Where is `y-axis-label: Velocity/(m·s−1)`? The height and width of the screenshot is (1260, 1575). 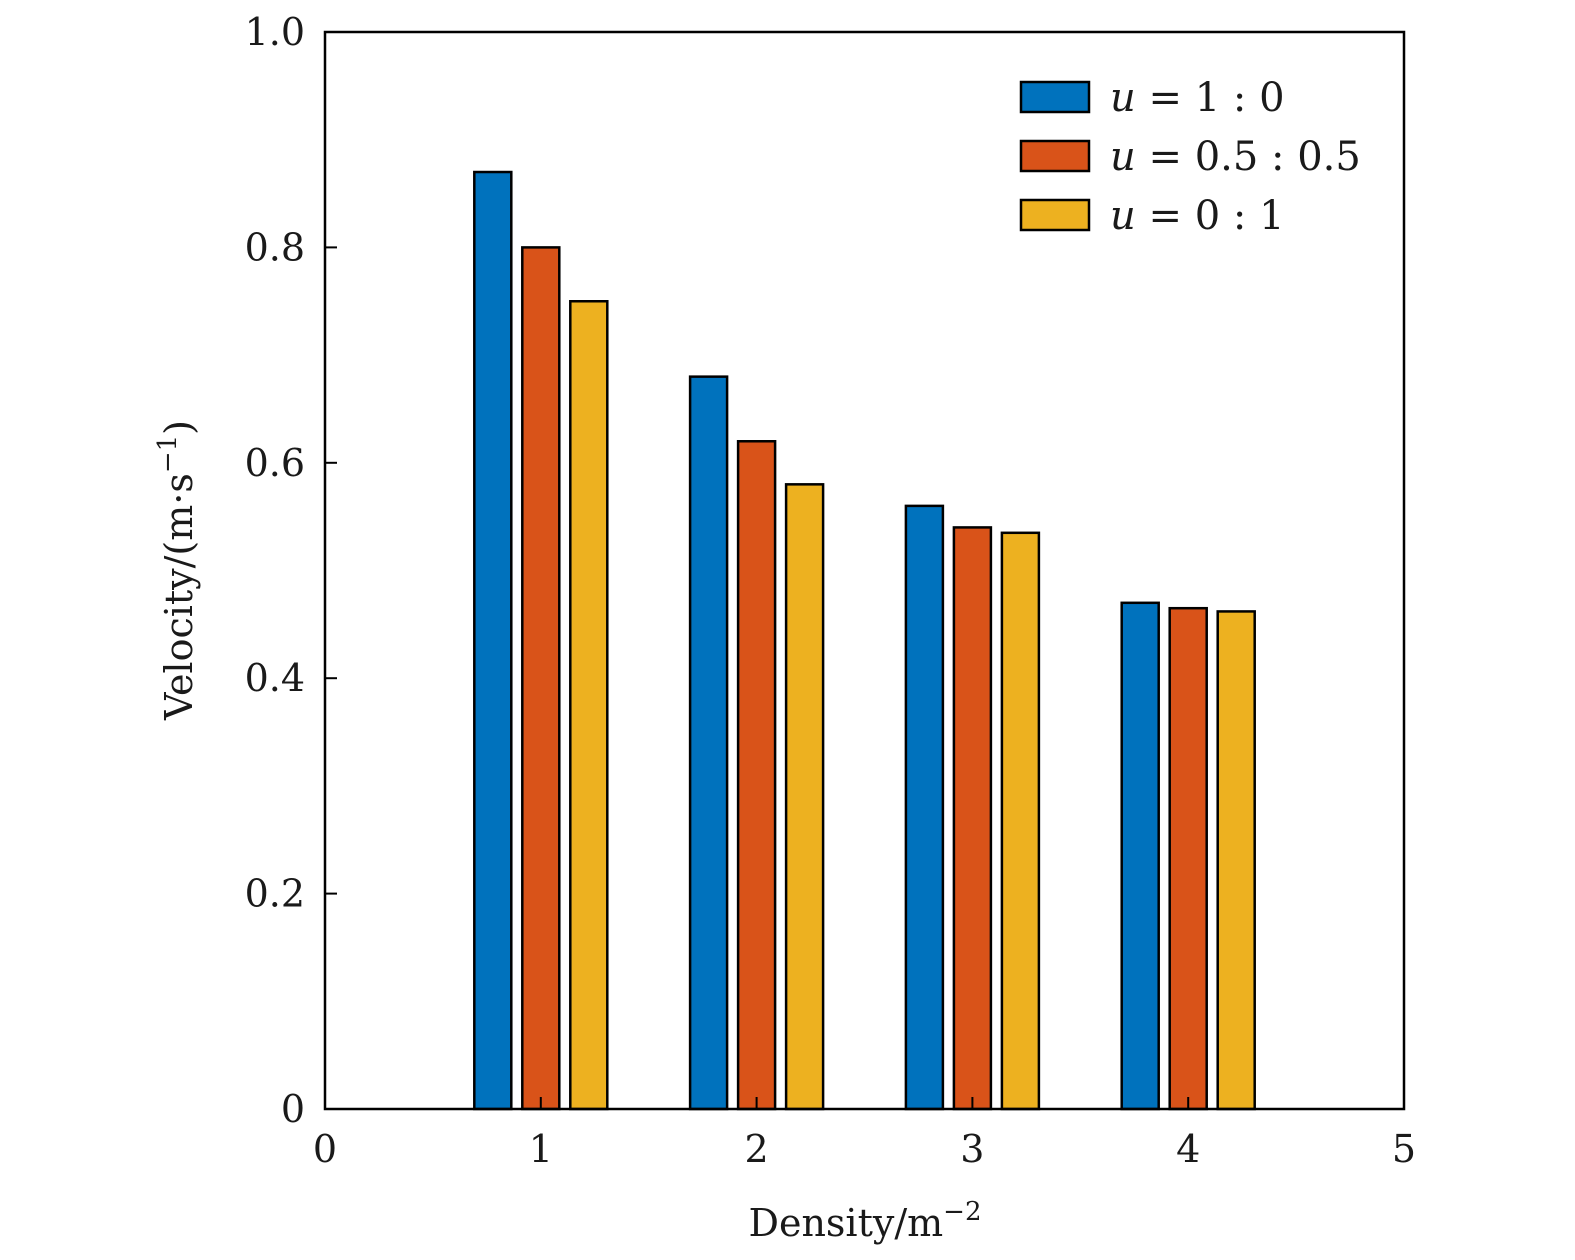 y-axis-label: Velocity/(m·s−1) is located at coordinates (177, 570).